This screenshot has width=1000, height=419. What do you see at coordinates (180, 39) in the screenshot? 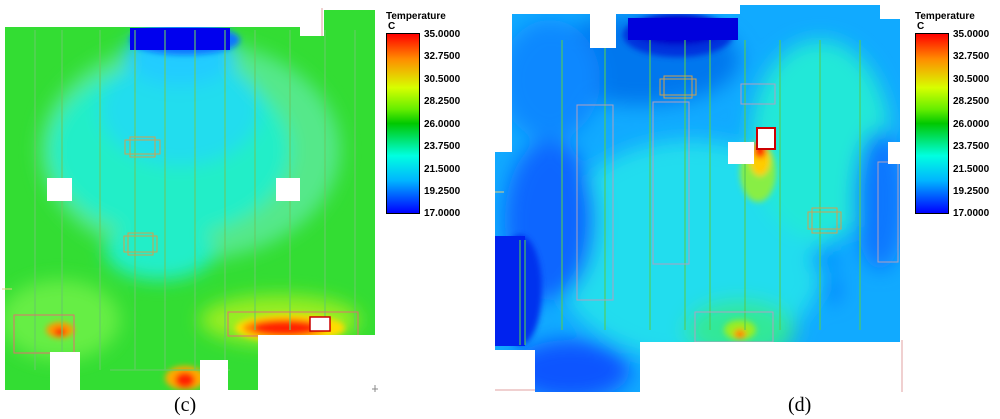
I see `air-supply-unit-c` at bounding box center [180, 39].